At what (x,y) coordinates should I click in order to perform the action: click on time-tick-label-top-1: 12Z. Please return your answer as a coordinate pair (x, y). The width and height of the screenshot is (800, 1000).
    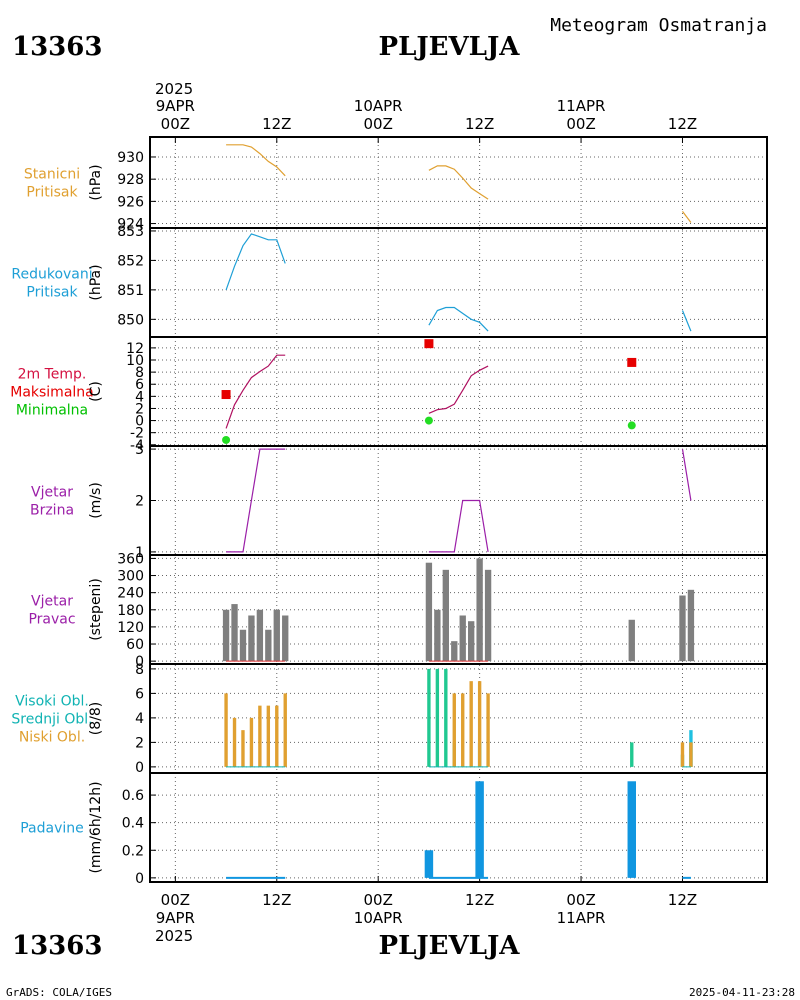
    Looking at the image, I should click on (276, 124).